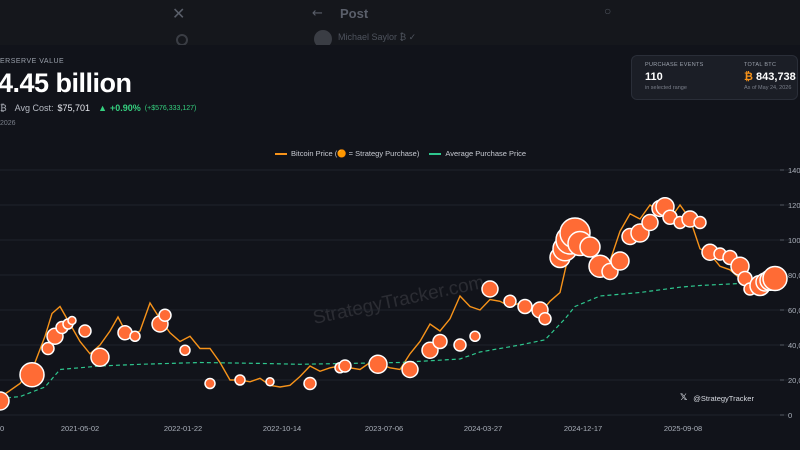  Describe the element at coordinates (32, 61) in the screenshot. I see `reserve-label: ERSERVE VALUE` at that location.